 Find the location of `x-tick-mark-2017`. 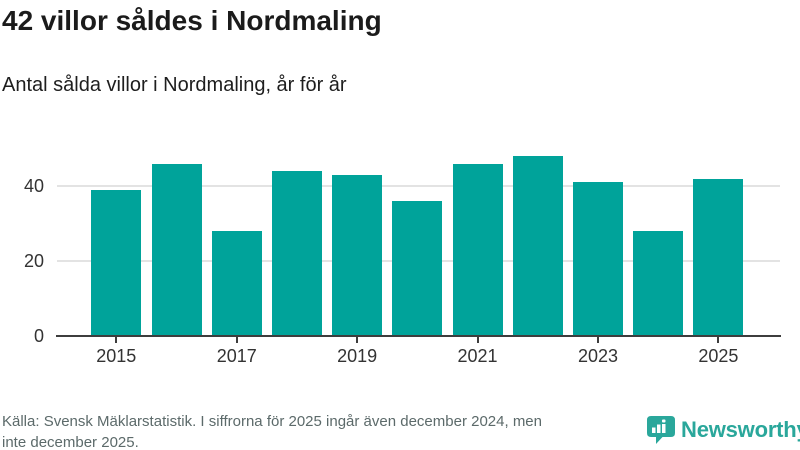

x-tick-mark-2017 is located at coordinates (236, 340).